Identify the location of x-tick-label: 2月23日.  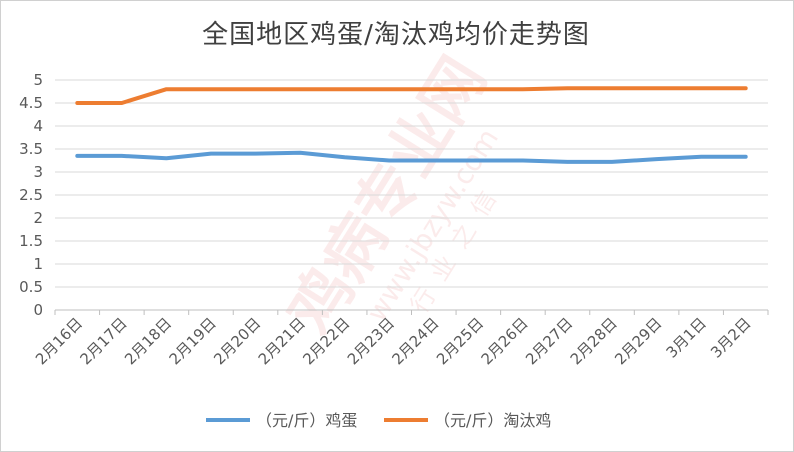
(371, 341).